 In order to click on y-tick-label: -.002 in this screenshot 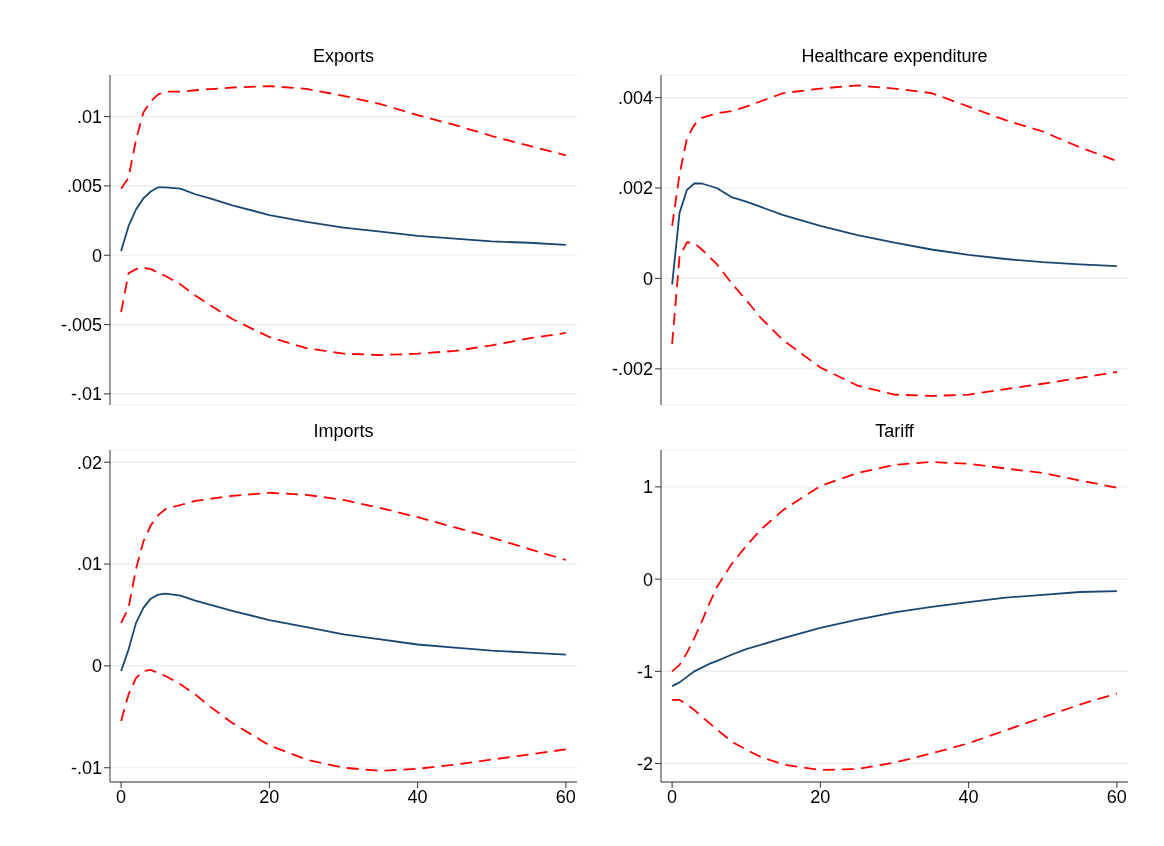, I will do `click(632, 369)`.